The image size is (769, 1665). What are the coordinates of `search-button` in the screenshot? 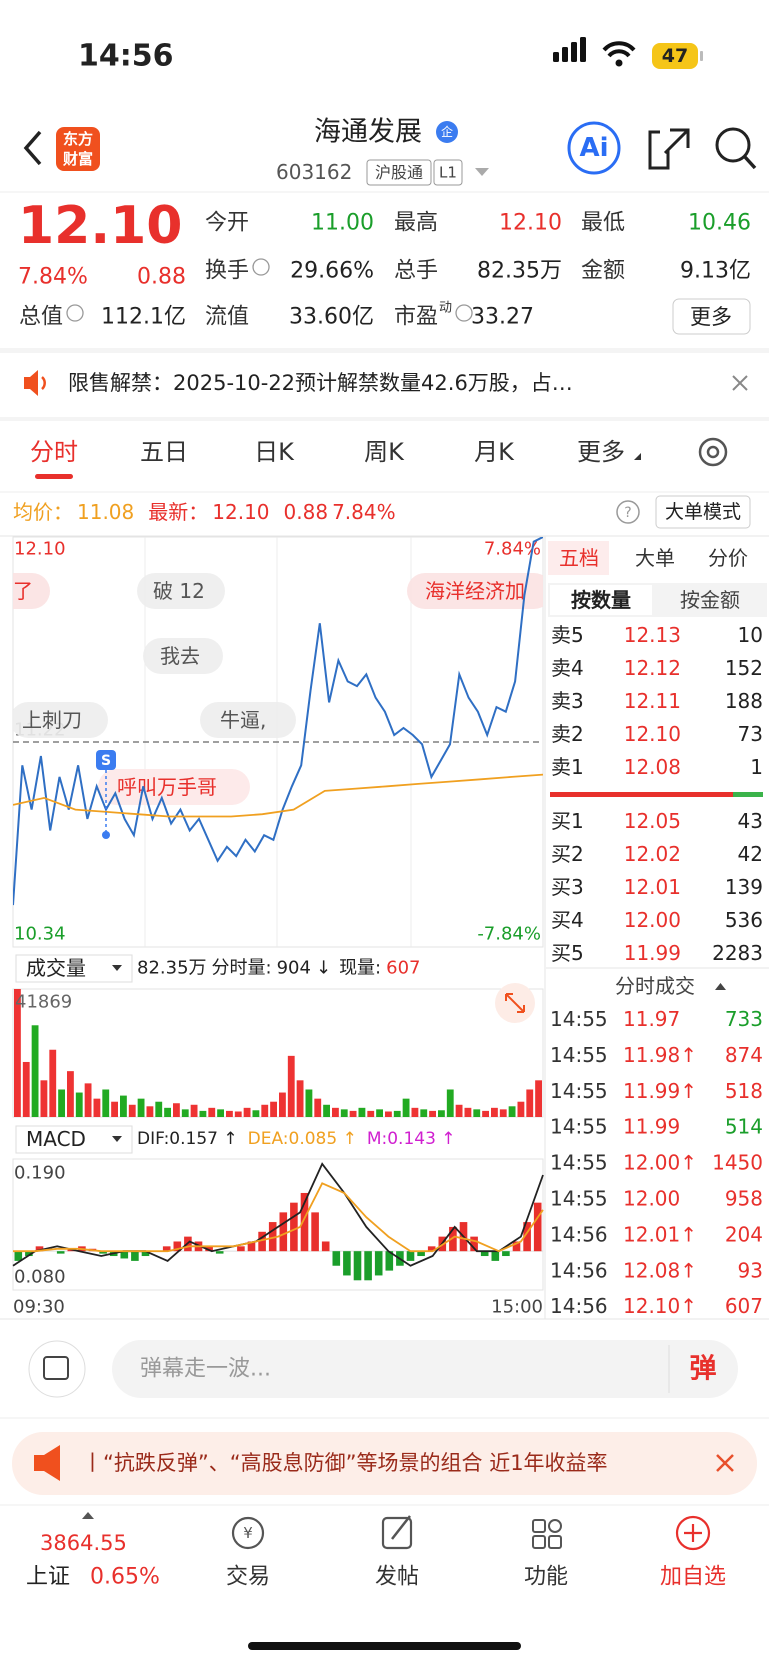 It's located at (733, 145).